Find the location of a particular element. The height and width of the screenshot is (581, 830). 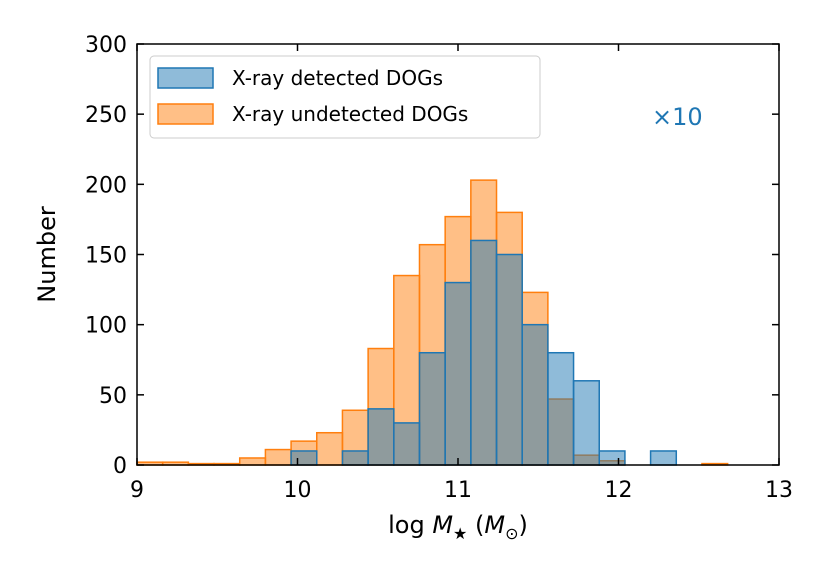

x-tick-label: 10 is located at coordinates (298, 490).